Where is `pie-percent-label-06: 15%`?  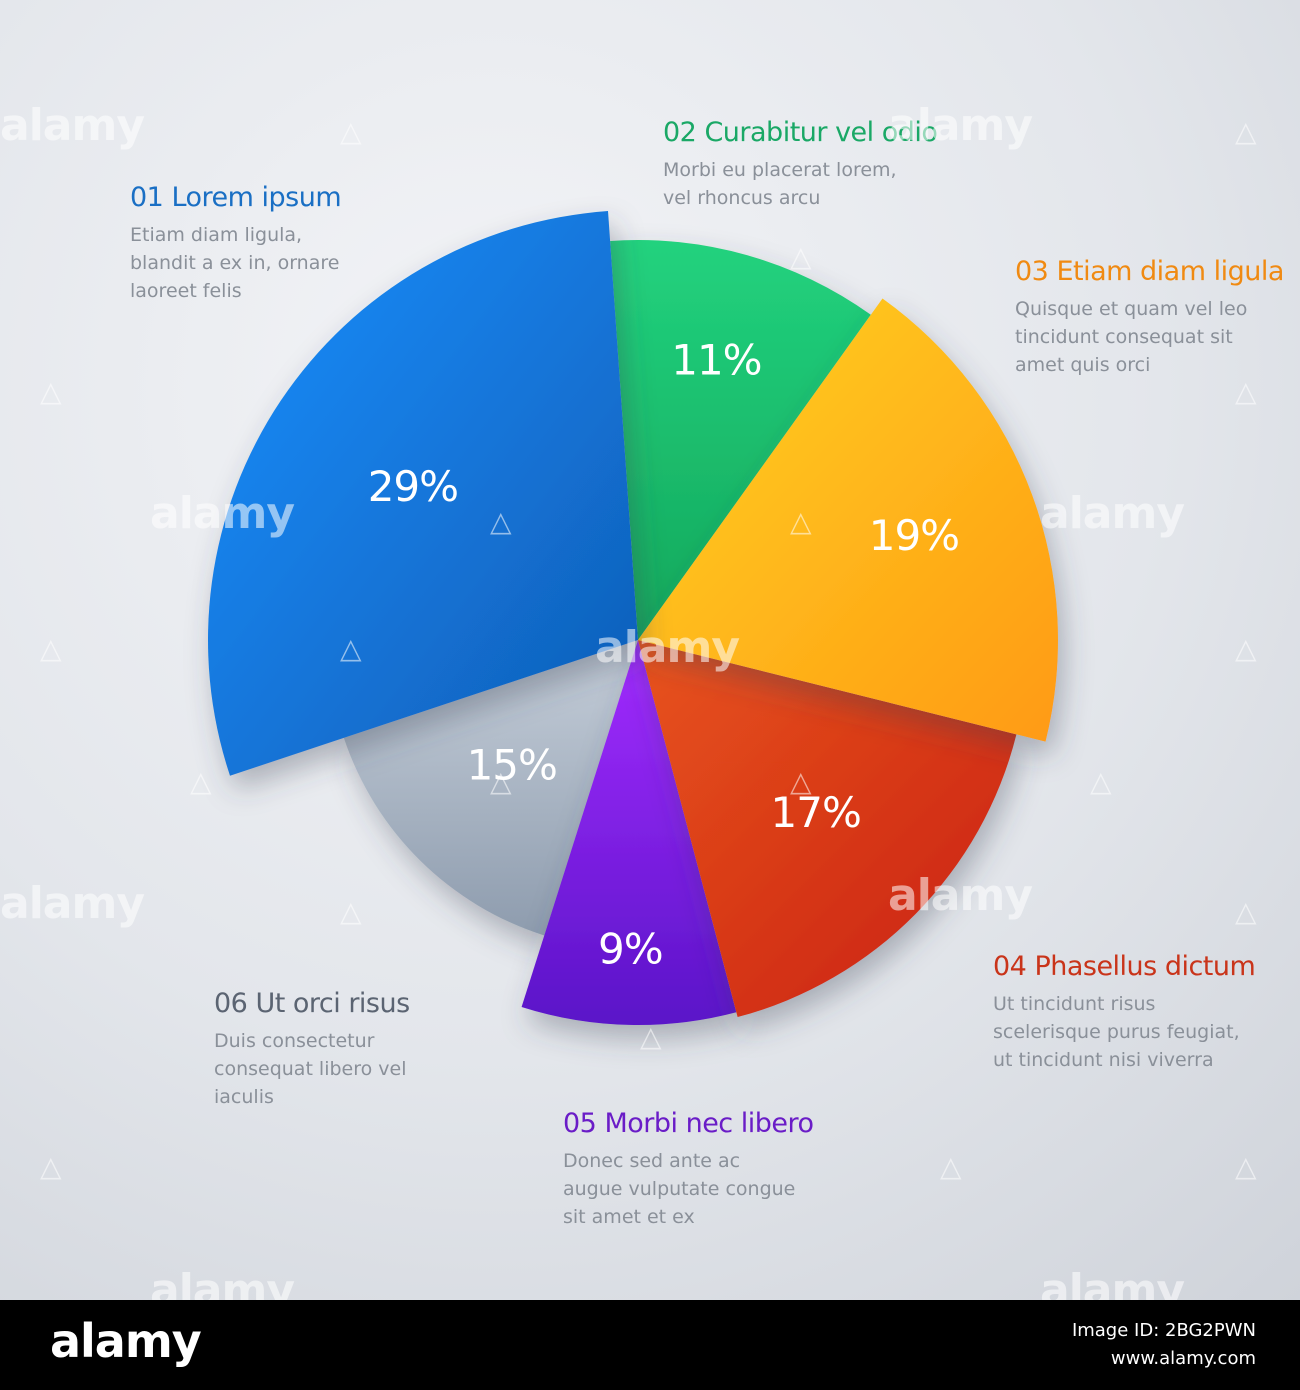 pie-percent-label-06: 15% is located at coordinates (512, 765).